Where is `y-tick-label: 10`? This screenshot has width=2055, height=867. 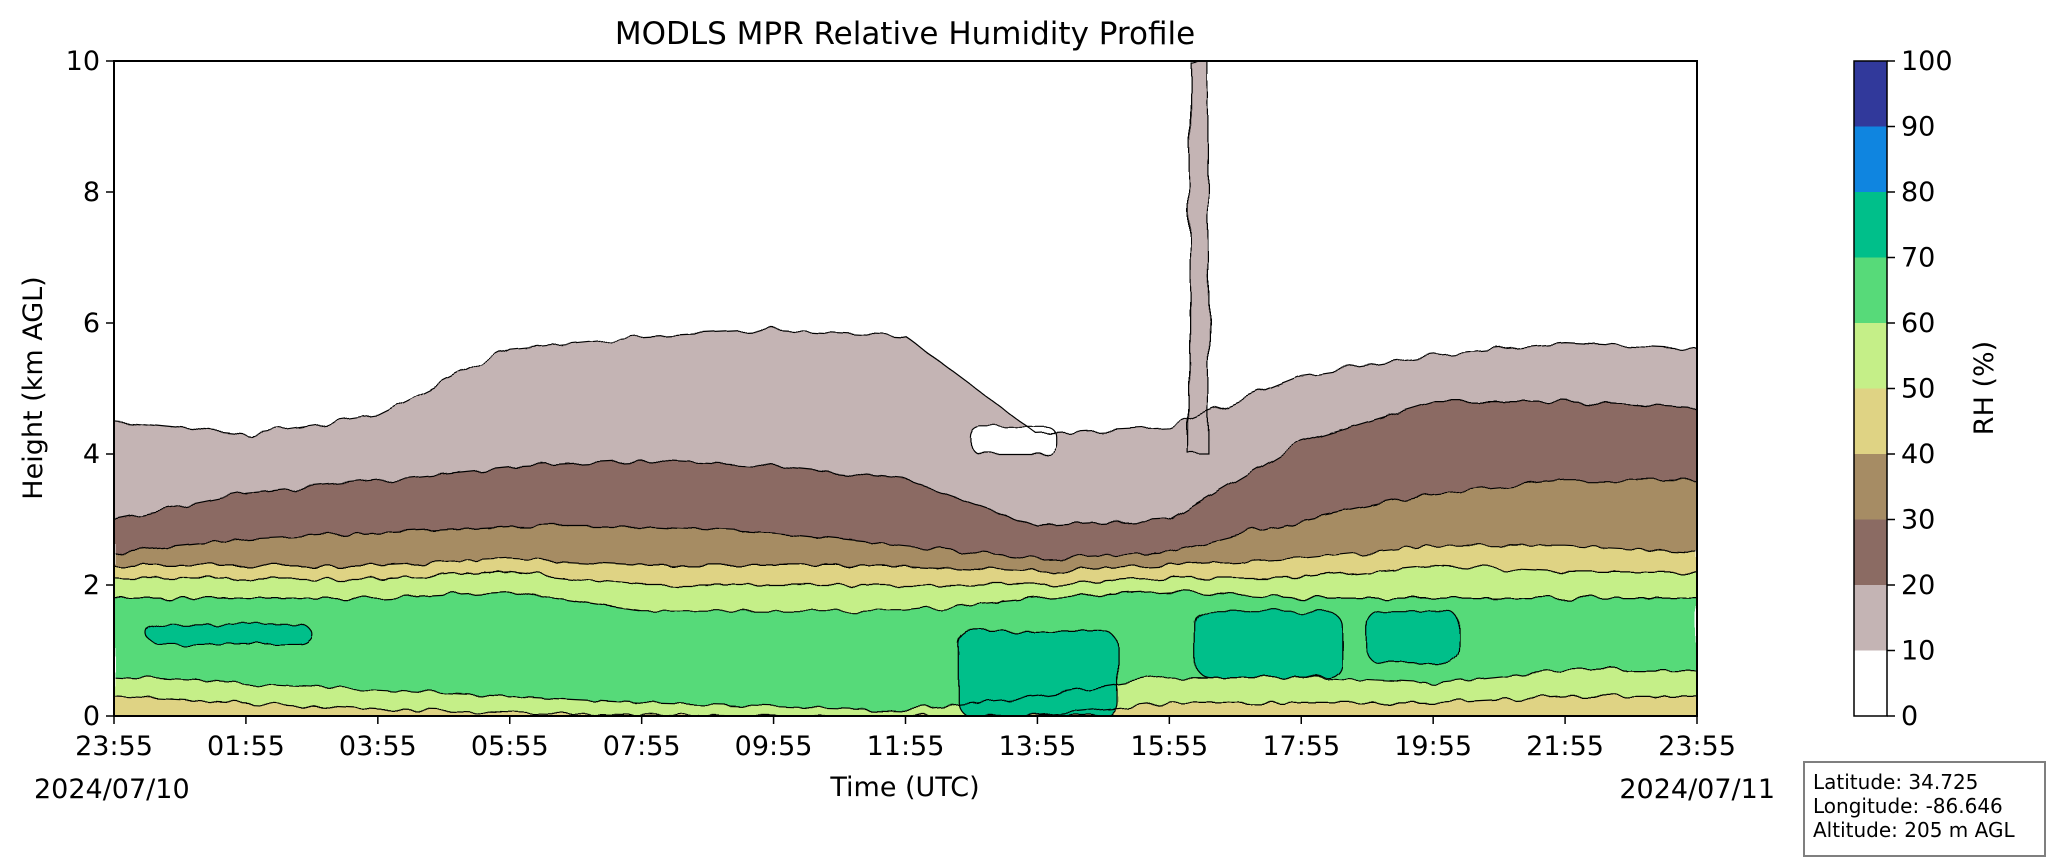
y-tick-label: 10 is located at coordinates (83, 61).